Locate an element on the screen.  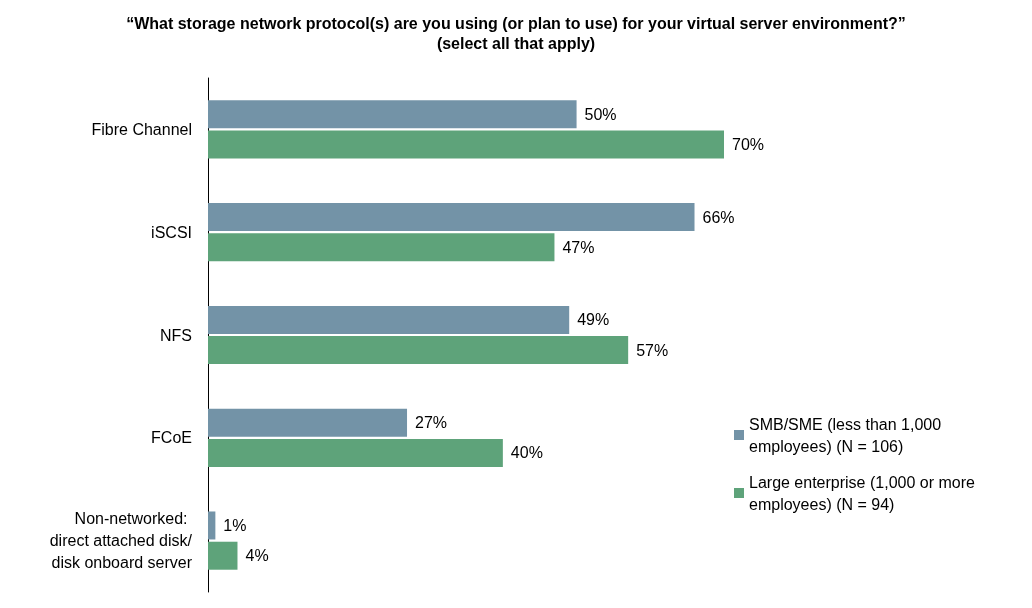
data-label: 47% is located at coordinates (578, 247).